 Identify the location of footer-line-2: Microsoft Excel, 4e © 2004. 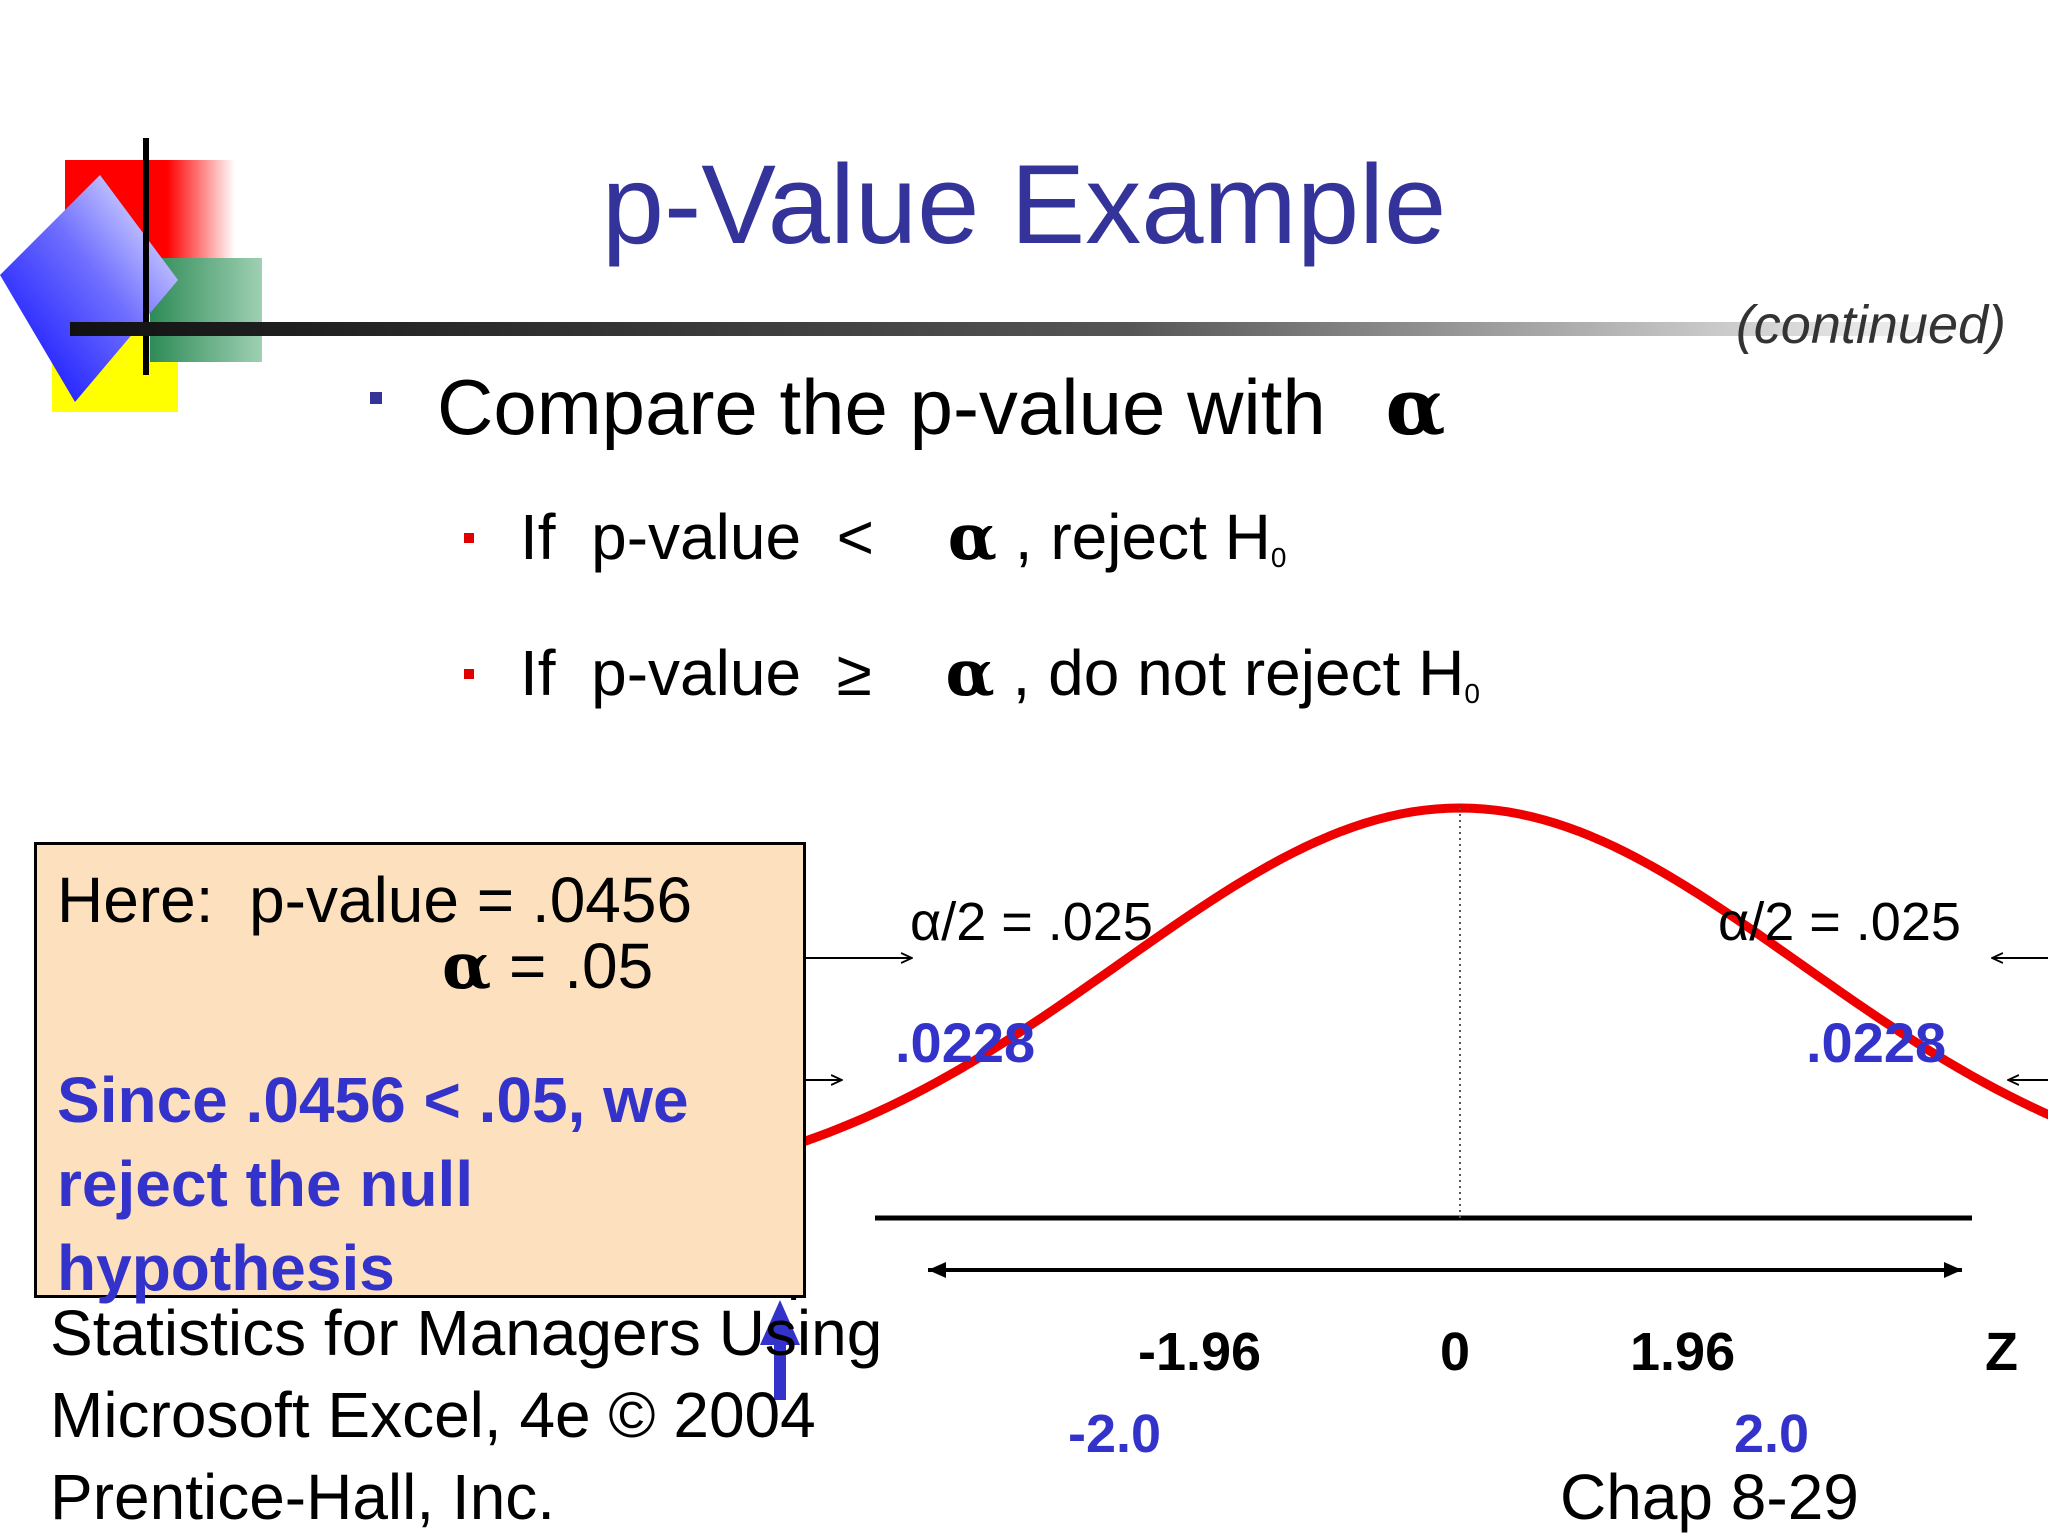
(433, 1415).